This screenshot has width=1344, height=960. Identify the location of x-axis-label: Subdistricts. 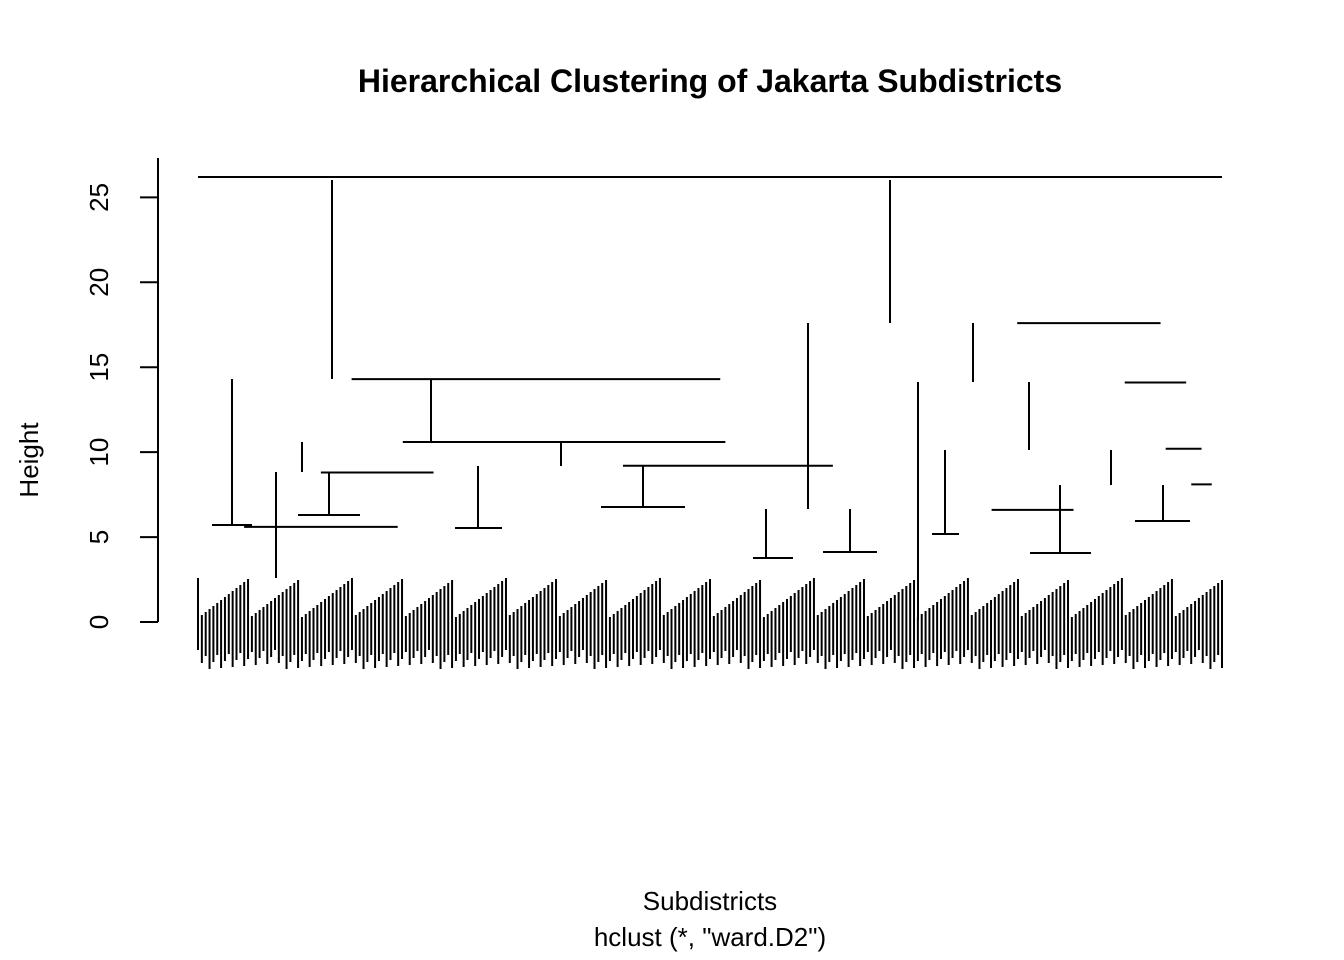
(710, 901).